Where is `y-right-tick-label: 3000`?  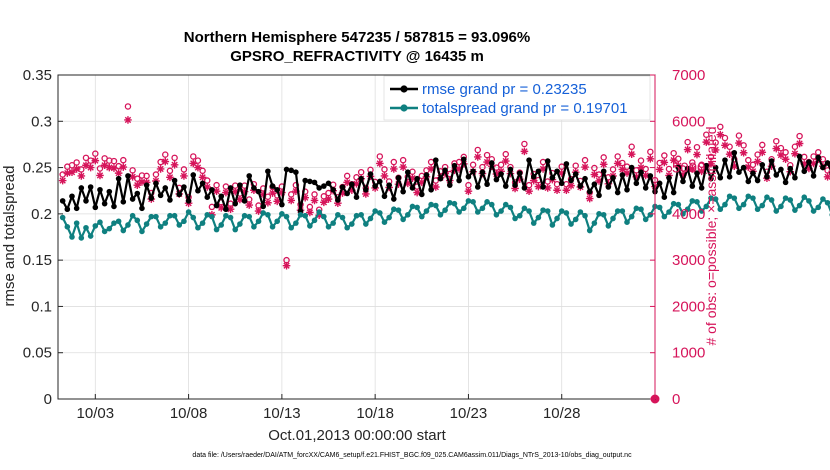
y-right-tick-label: 3000 is located at coordinates (688, 260).